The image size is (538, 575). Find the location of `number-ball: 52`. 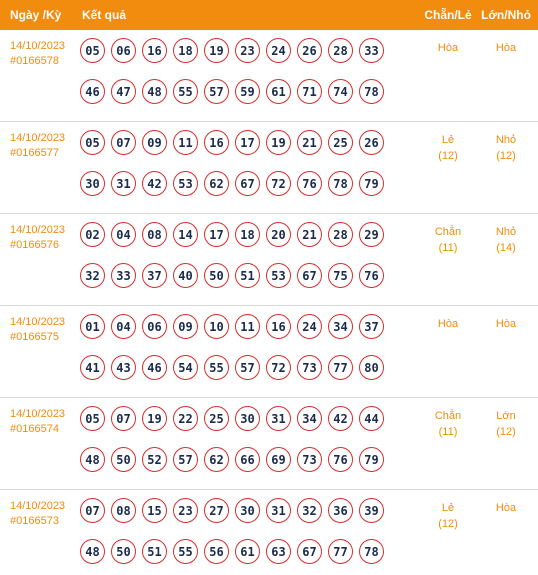

number-ball: 52 is located at coordinates (154, 459).